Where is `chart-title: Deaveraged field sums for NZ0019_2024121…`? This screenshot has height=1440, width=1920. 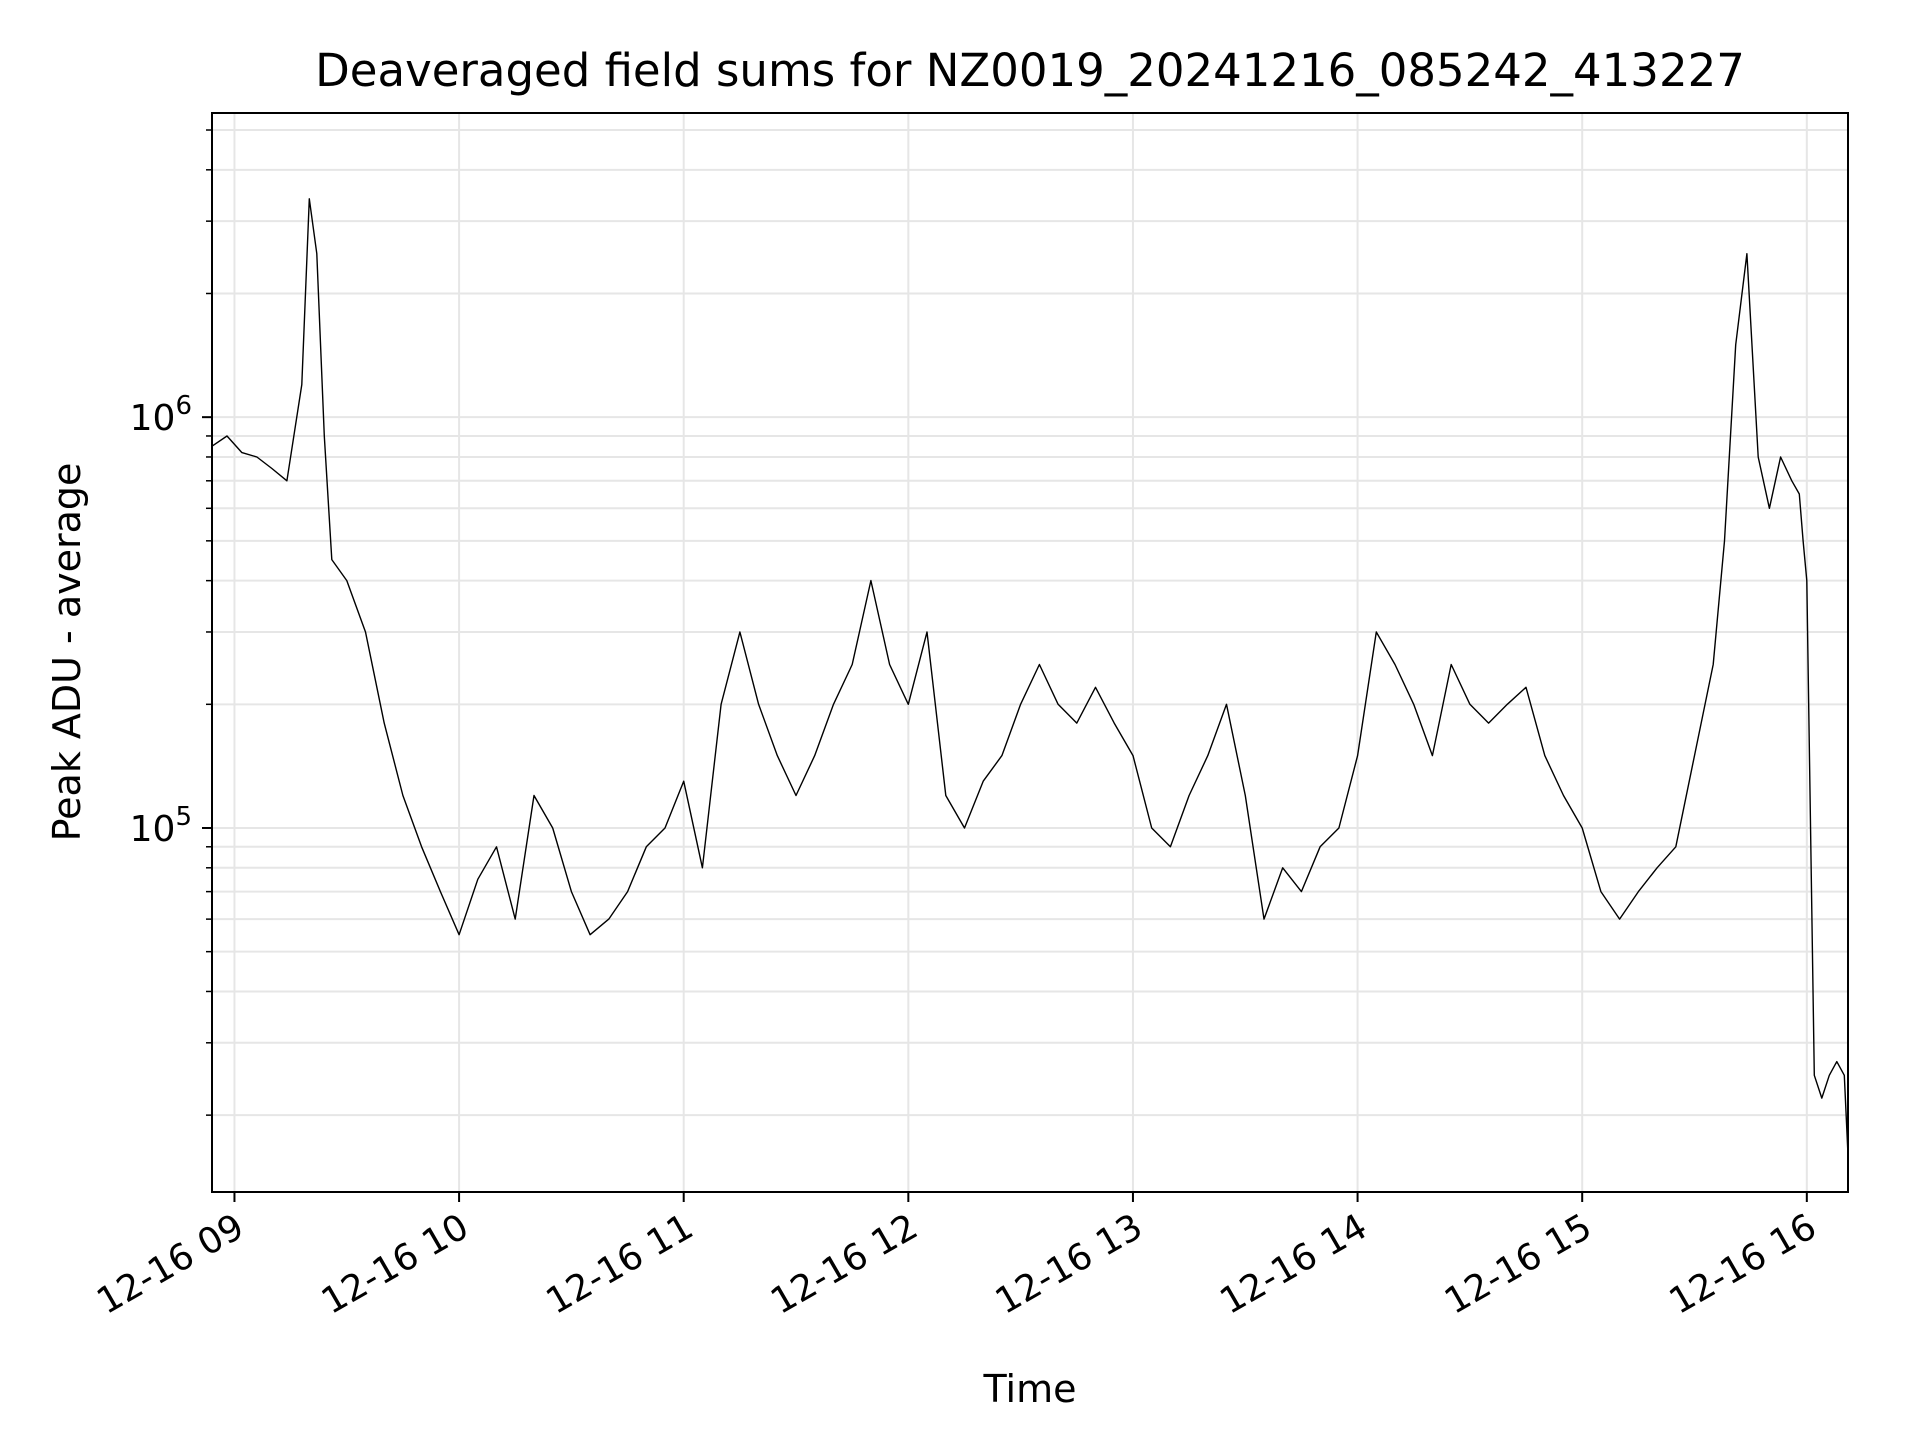
chart-title: Deaveraged field sums for NZ0019_2024121… is located at coordinates (1030, 70).